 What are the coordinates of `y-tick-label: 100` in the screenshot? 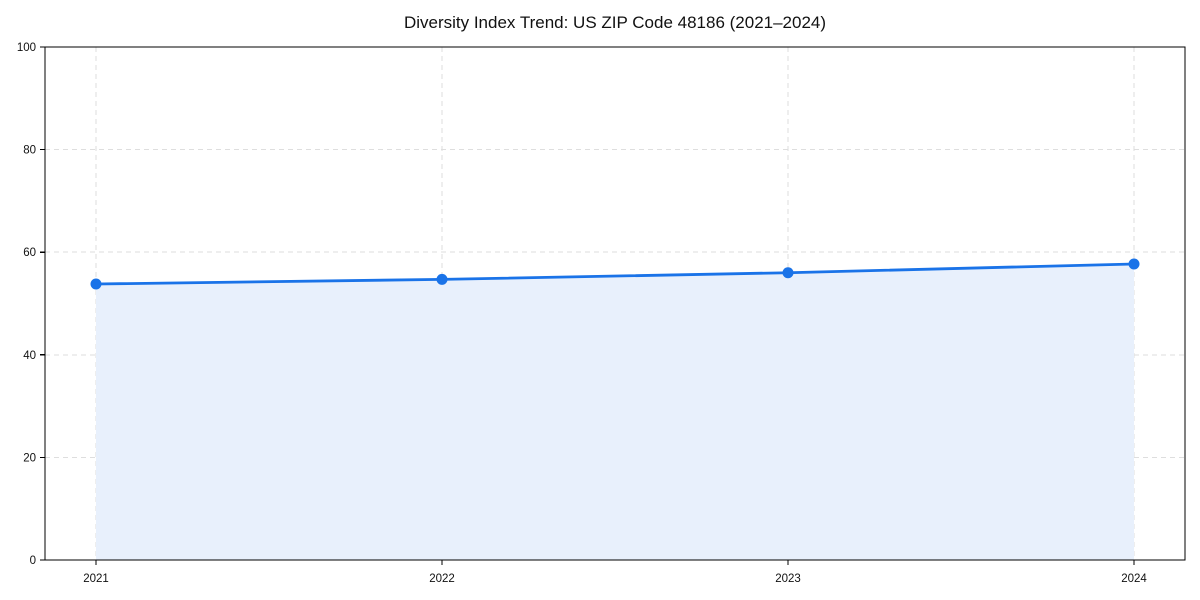 It's located at (26, 48).